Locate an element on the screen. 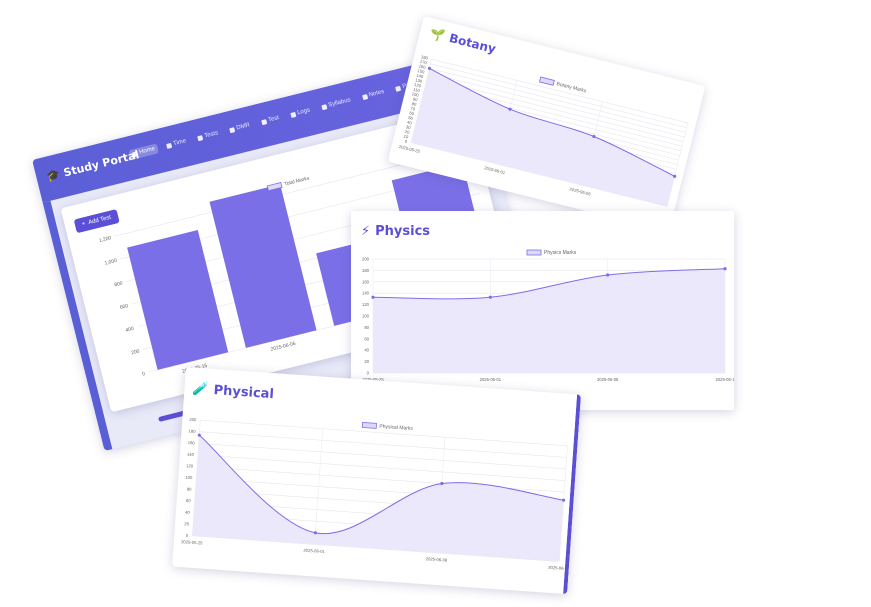 The height and width of the screenshot is (607, 871). brand: 🎓 Study Portal is located at coordinates (93, 166).